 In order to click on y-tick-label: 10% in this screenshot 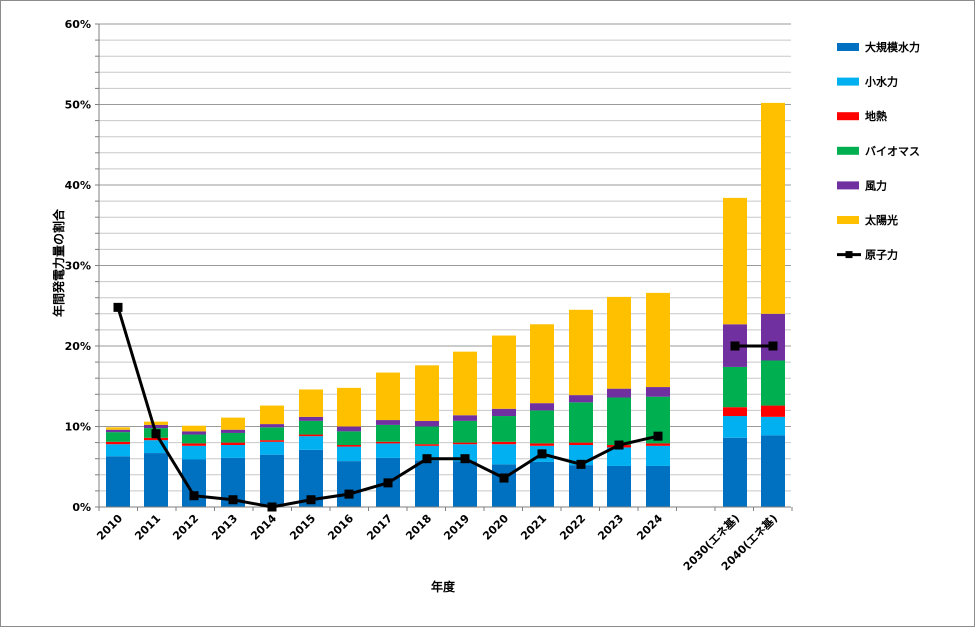, I will do `click(78, 427)`.